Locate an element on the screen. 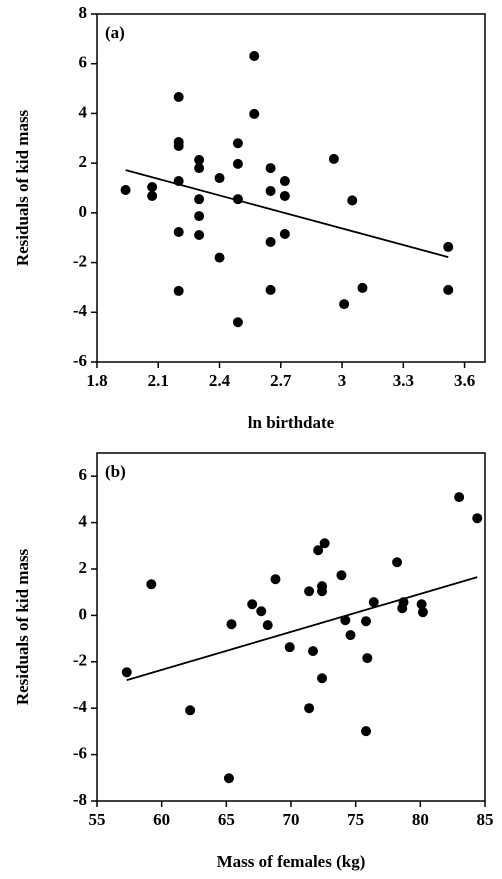 Image resolution: width=502 pixels, height=879 pixels. x-tick-label: 3.3 is located at coordinates (403, 380).